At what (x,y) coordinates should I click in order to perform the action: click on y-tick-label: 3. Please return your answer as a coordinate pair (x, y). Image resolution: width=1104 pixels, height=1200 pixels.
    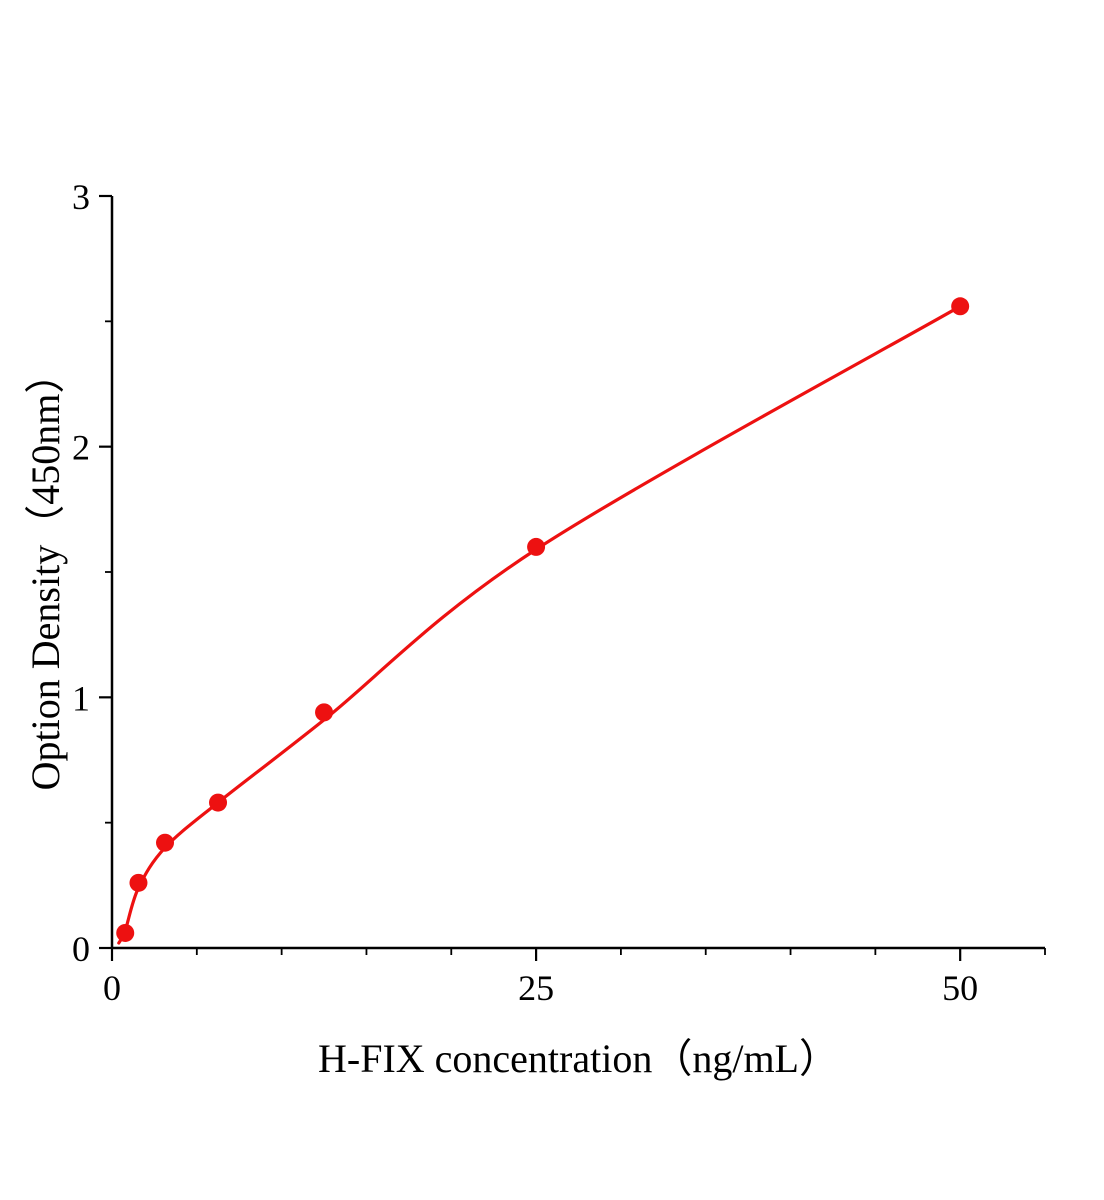
    Looking at the image, I should click on (81, 197).